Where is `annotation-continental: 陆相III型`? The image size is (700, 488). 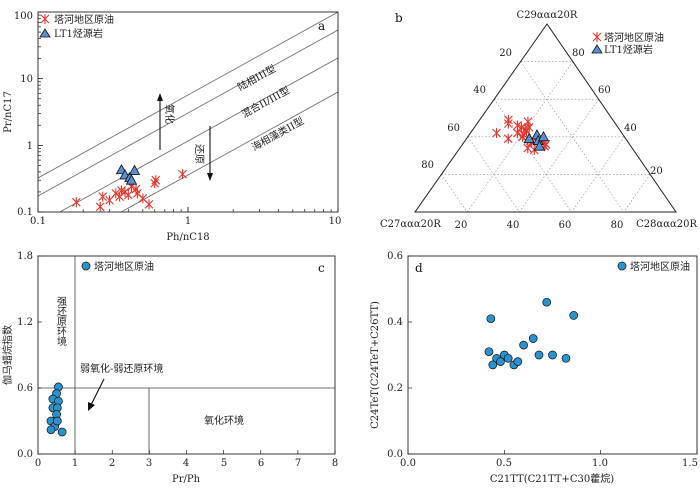 annotation-continental: 陆相III型 is located at coordinates (256, 78).